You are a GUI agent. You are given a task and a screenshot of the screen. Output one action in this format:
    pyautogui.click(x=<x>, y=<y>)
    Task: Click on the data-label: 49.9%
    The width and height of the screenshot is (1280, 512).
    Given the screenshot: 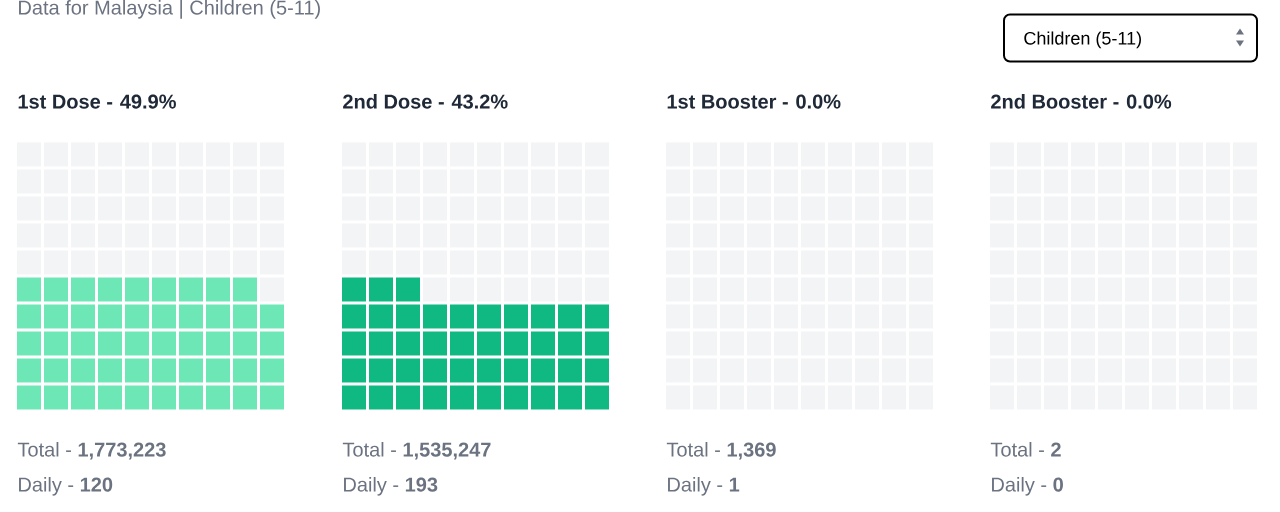 What is the action you would take?
    pyautogui.click(x=148, y=101)
    